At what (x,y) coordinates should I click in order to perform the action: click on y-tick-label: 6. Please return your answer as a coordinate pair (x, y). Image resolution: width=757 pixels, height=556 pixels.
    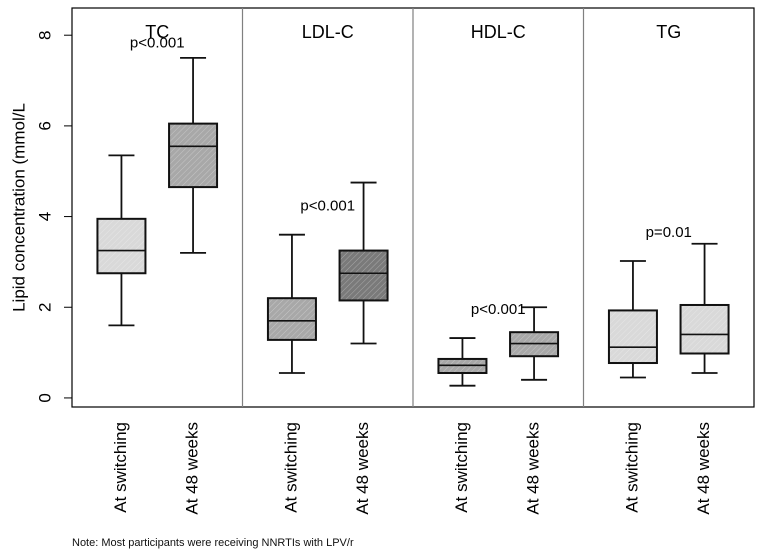
    Looking at the image, I should click on (44, 125).